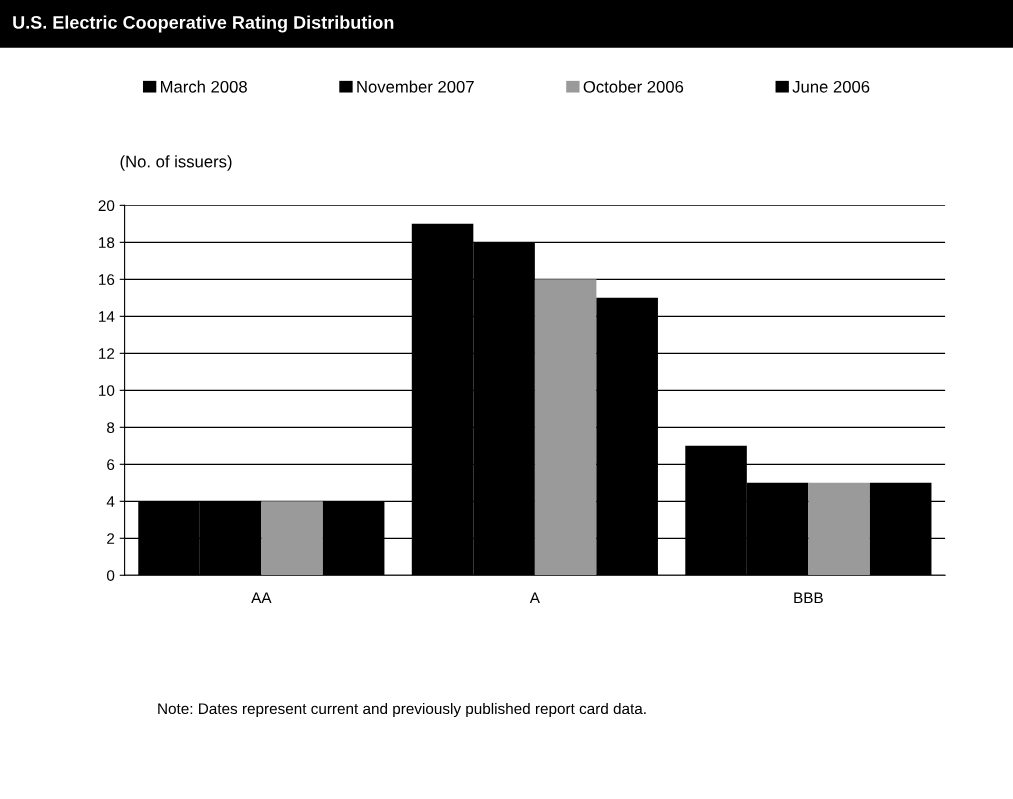  What do you see at coordinates (534, 598) in the screenshot?
I see `x-tick-label: A` at bounding box center [534, 598].